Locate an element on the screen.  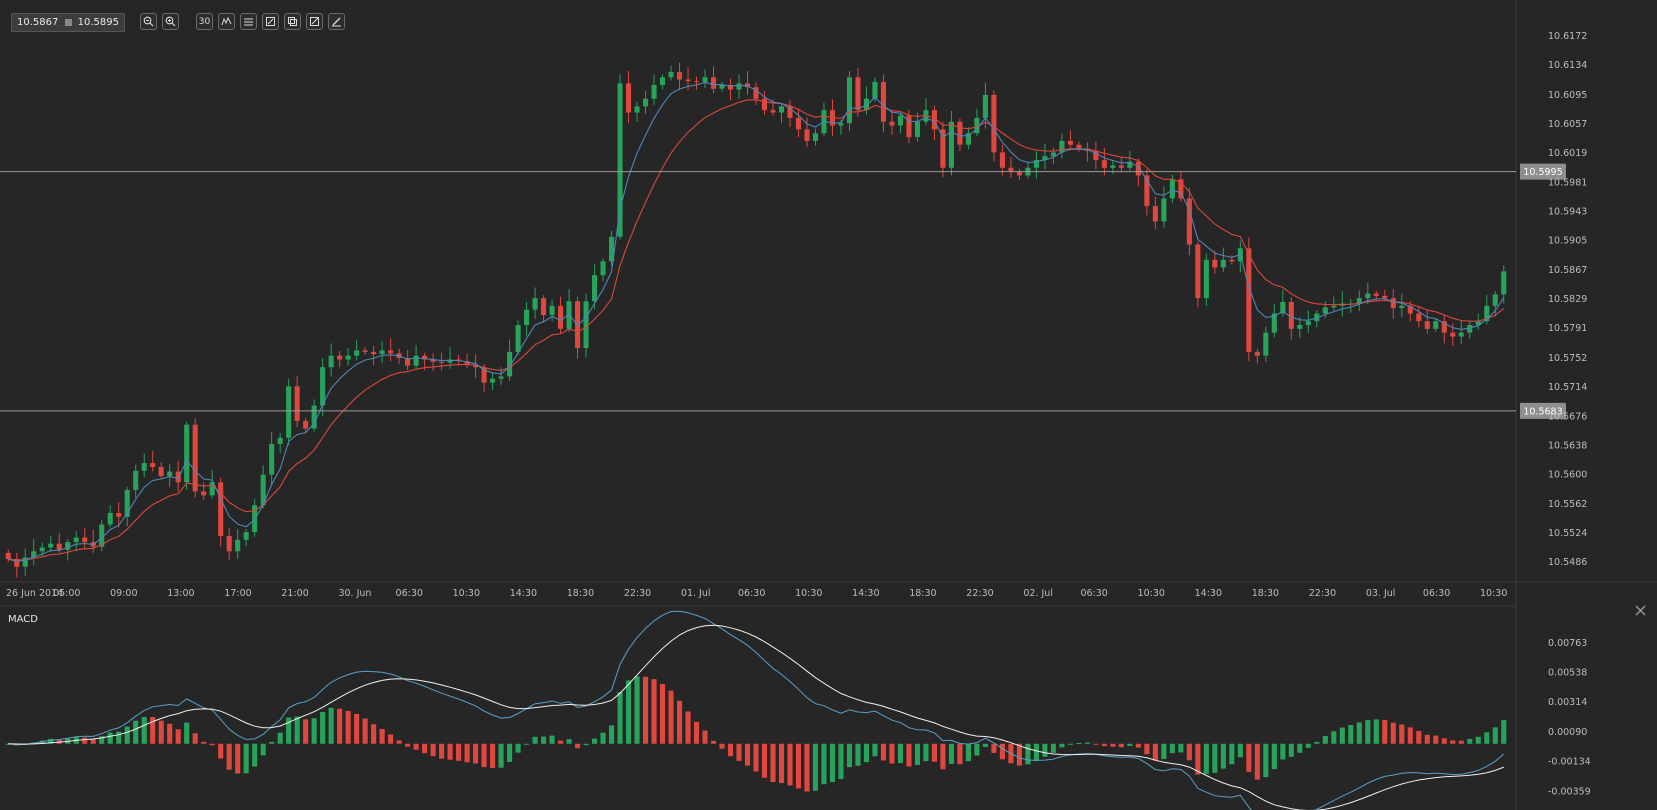
horizontal-line-label-box is located at coordinates (1543, 410).